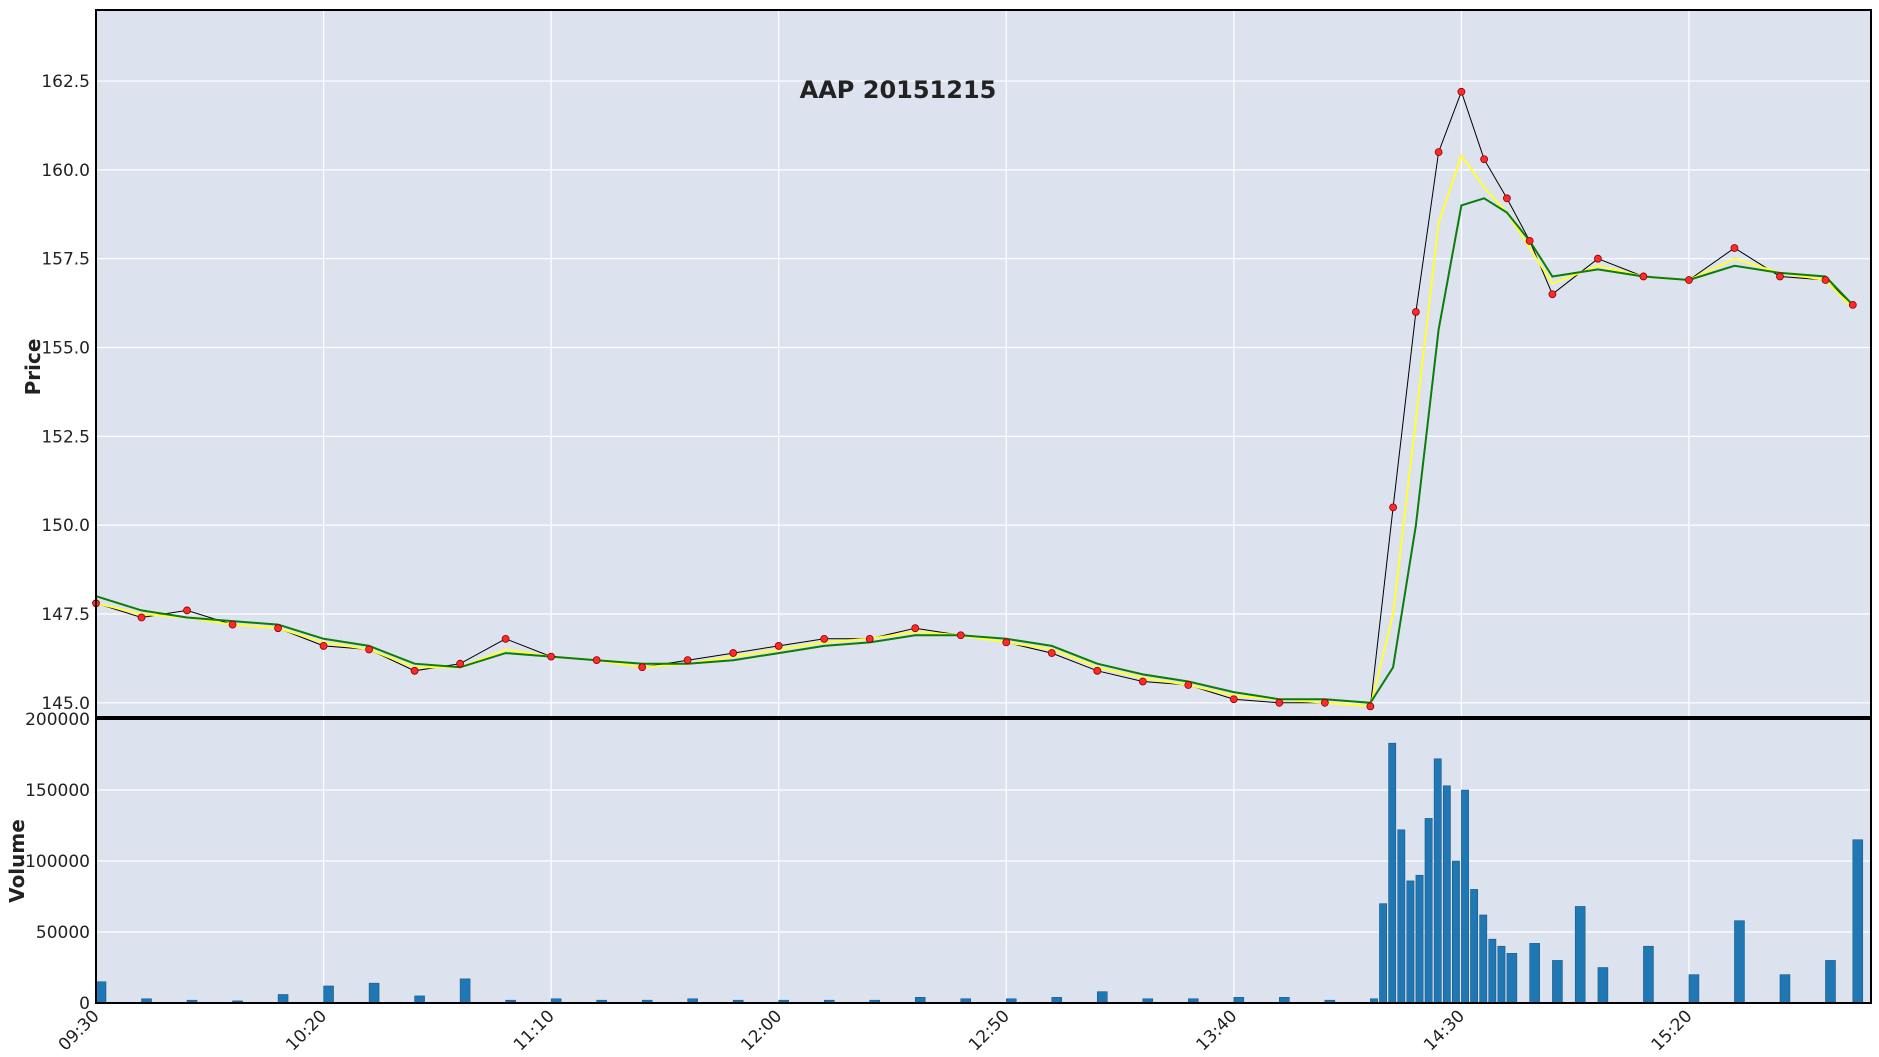 The image size is (1879, 1057). I want to click on volume-y-tick-label: 150000, so click(57, 791).